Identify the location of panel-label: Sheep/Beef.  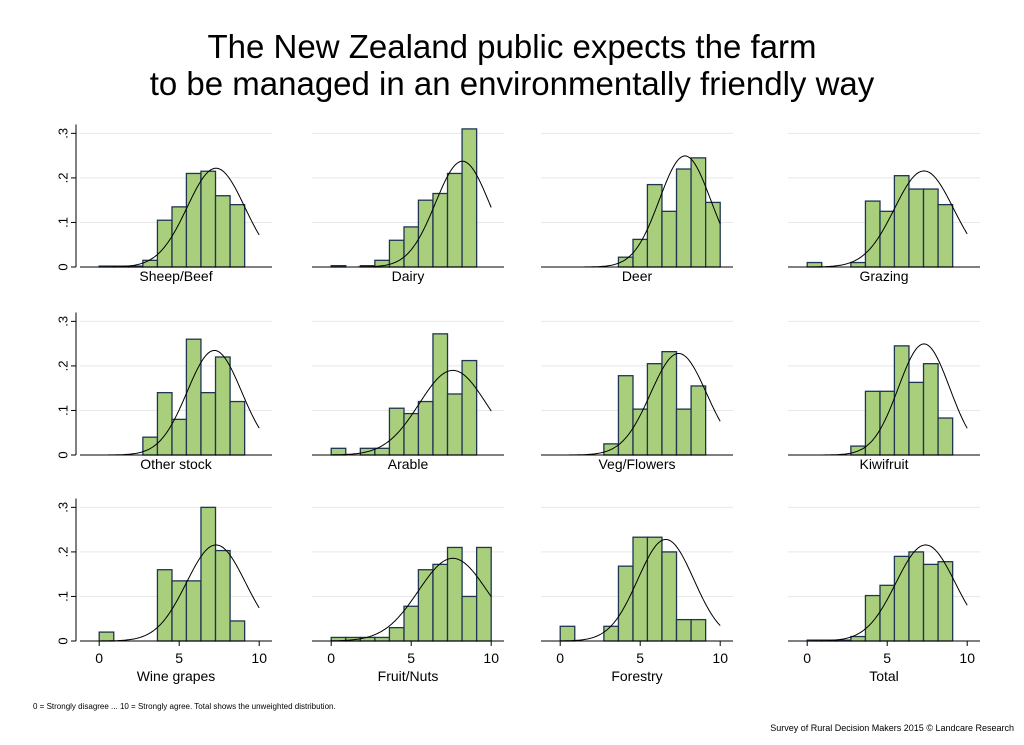
(175, 276).